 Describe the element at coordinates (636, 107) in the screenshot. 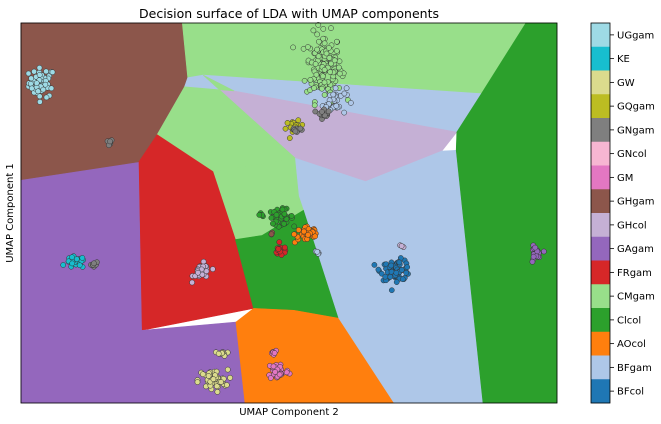

I see `colorbar-label-gqgam: GQgam` at that location.